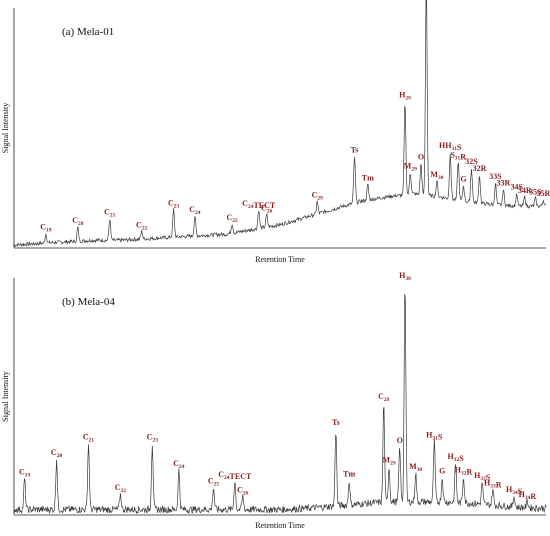 This screenshot has width=550, height=536. What do you see at coordinates (495, 176) in the screenshot?
I see `peak-label: 33S` at bounding box center [495, 176].